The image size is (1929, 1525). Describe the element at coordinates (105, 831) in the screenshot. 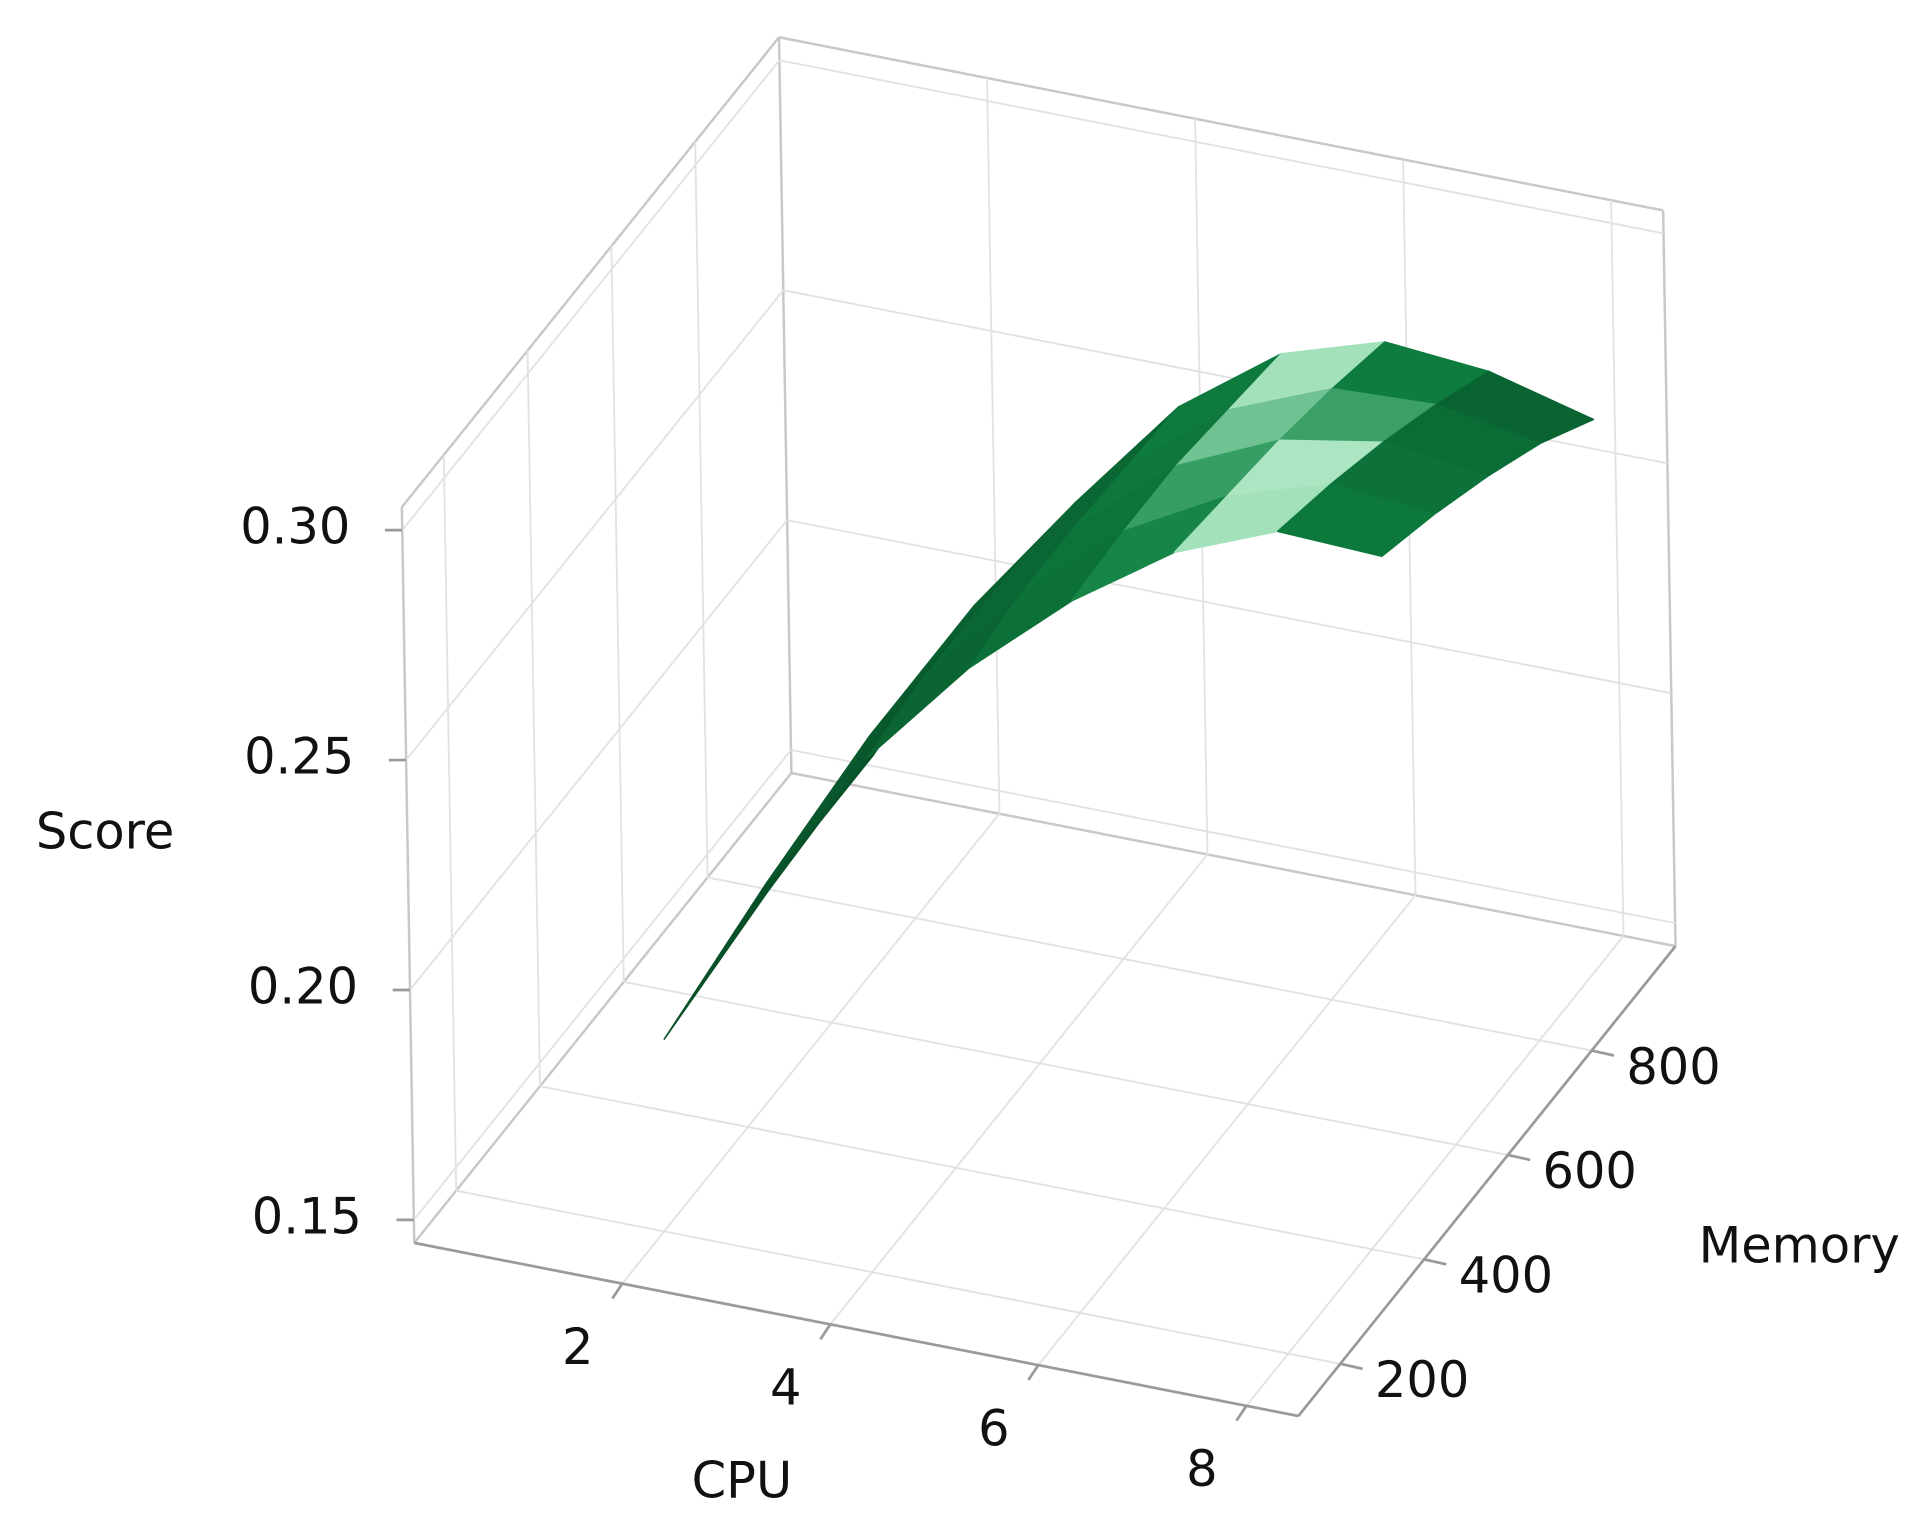

I see `z-axis-label: Score` at that location.